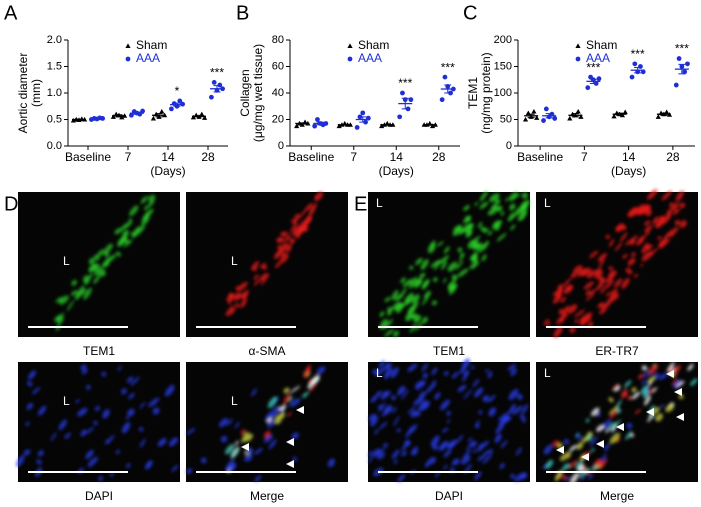 This screenshot has width=701, height=507. I want to click on image-background, so click(617, 422).